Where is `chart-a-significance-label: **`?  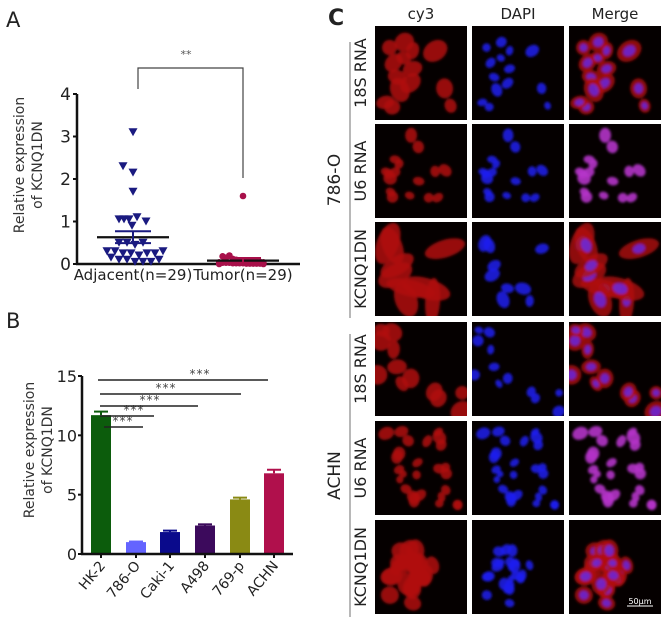 chart-a-significance-label: ** is located at coordinates (187, 54).